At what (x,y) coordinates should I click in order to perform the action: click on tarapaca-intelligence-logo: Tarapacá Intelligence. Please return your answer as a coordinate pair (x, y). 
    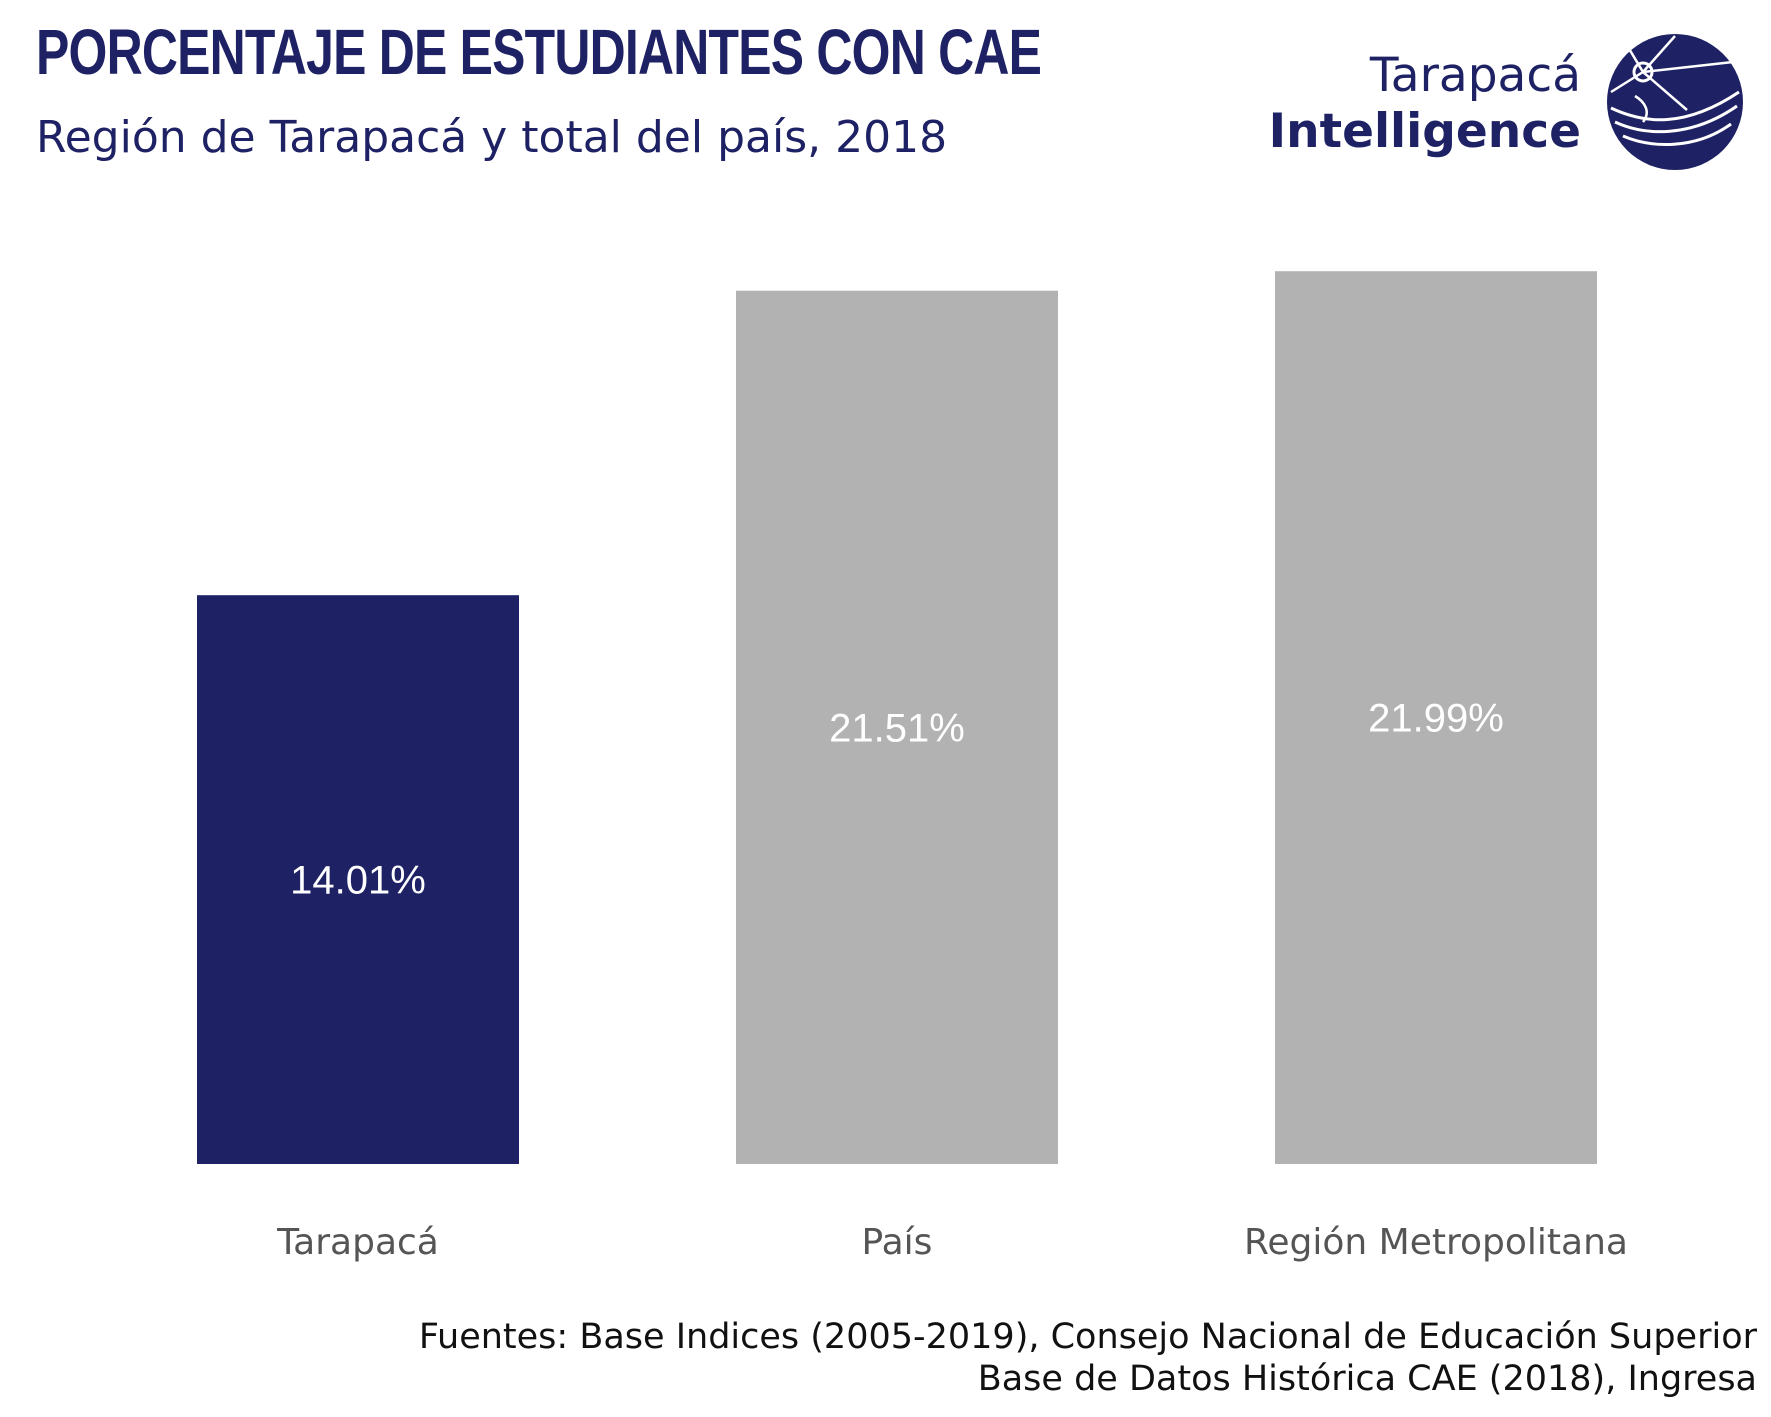
    Looking at the image, I should click on (1507, 105).